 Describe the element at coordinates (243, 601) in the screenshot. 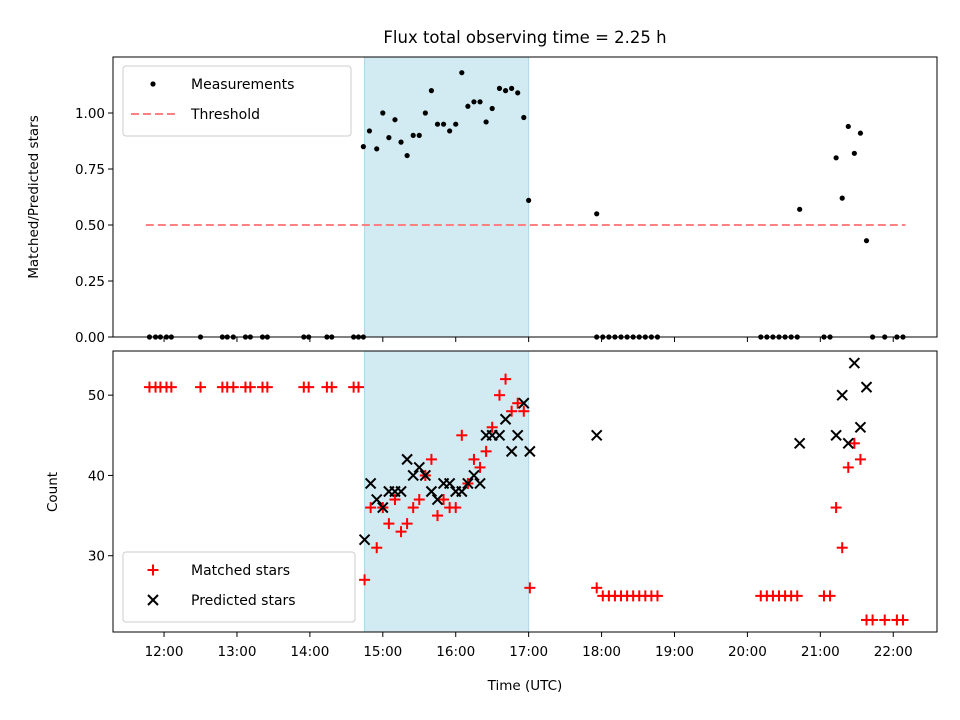

I see `legend-label: Predicted stars` at that location.